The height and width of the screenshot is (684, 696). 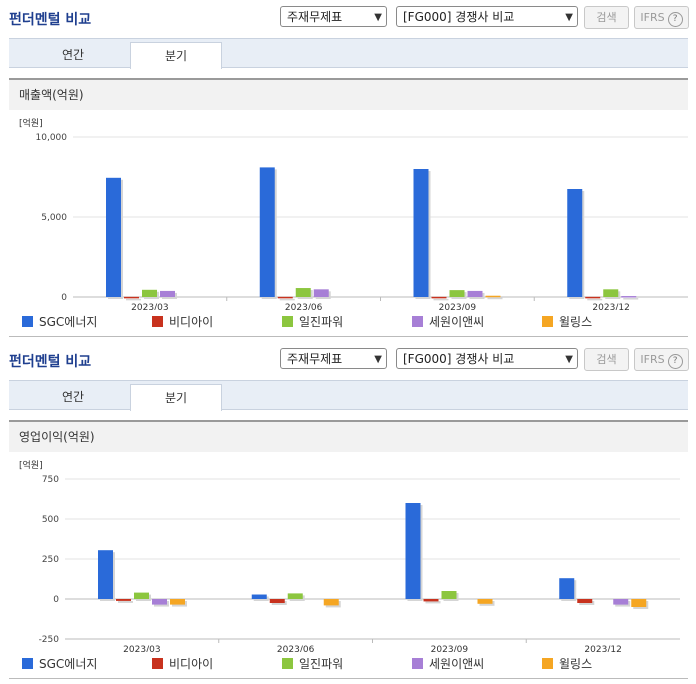 I want to click on legend-label: 세원이앤씨, so click(x=457, y=322).